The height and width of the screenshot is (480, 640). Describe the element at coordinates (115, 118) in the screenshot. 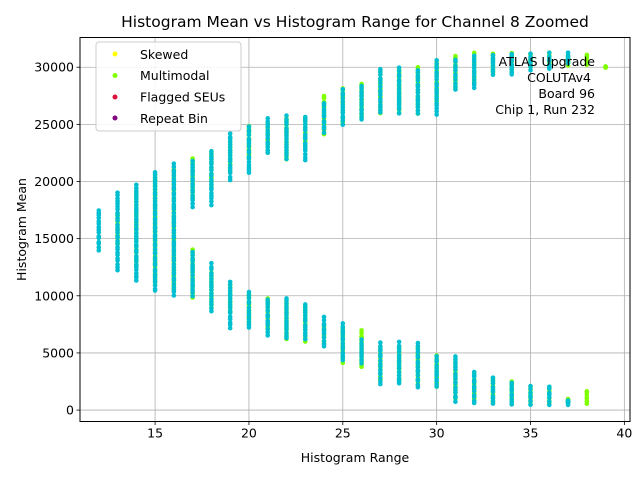

I see `legend-marker` at that location.